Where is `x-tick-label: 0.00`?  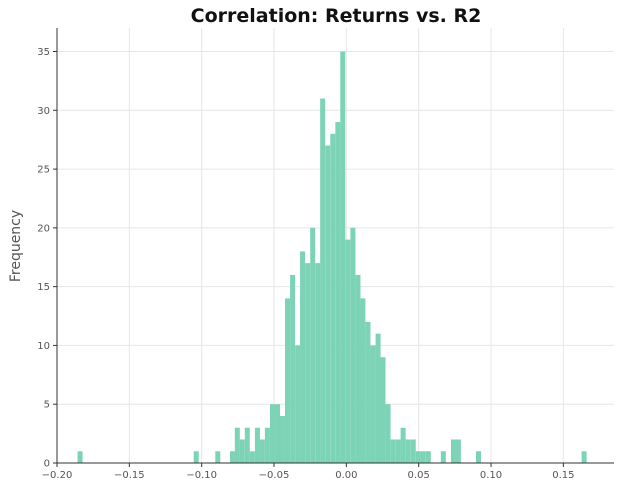
x-tick-label: 0.00 is located at coordinates (346, 475).